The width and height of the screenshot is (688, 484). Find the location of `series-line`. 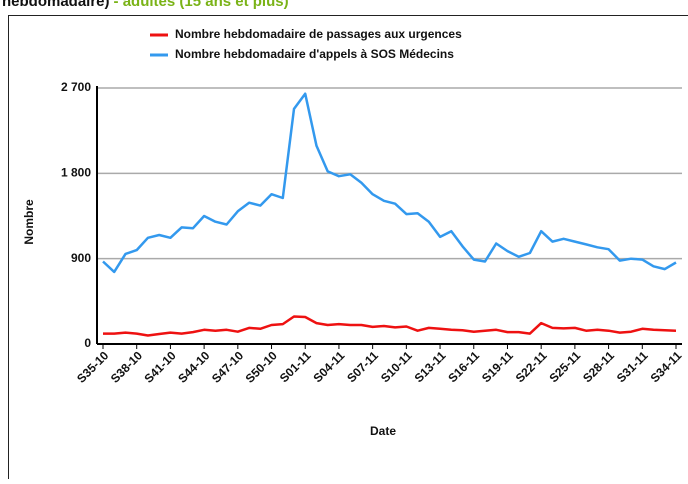

series-line is located at coordinates (389, 326).